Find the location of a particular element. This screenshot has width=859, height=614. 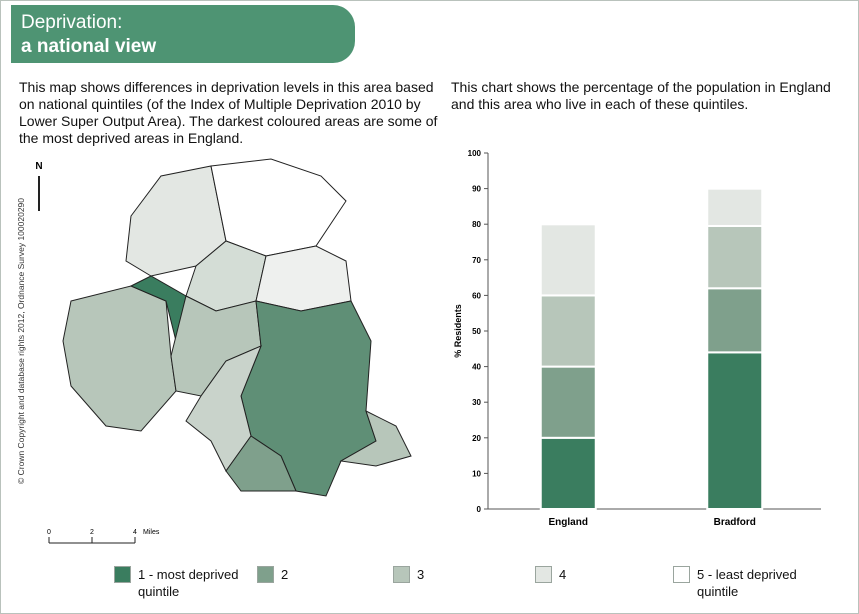

scale-label: 4 is located at coordinates (135, 532).